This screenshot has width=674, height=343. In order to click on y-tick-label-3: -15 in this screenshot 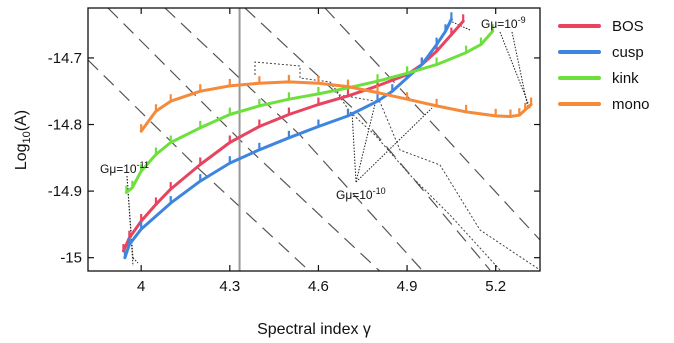, I will do `click(71, 258)`.